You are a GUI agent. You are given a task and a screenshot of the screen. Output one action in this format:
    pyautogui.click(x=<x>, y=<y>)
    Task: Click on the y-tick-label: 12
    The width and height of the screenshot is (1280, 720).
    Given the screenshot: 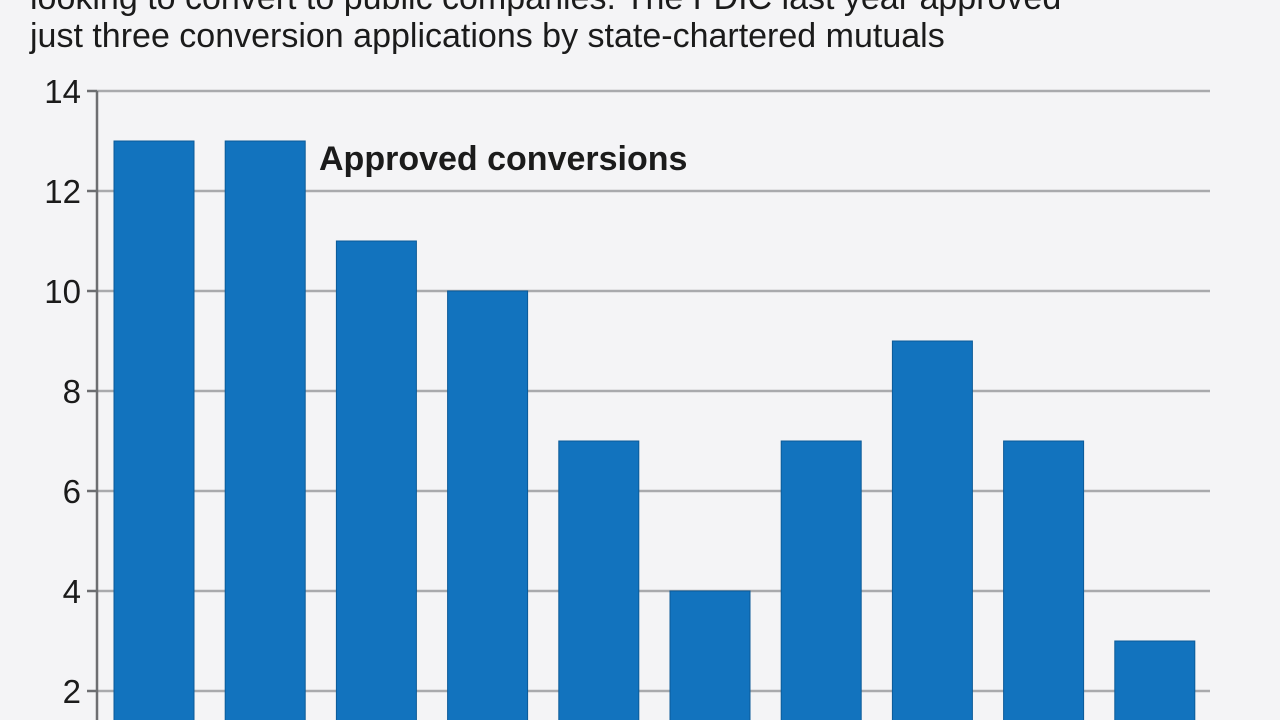 What is the action you would take?
    pyautogui.click(x=62, y=191)
    